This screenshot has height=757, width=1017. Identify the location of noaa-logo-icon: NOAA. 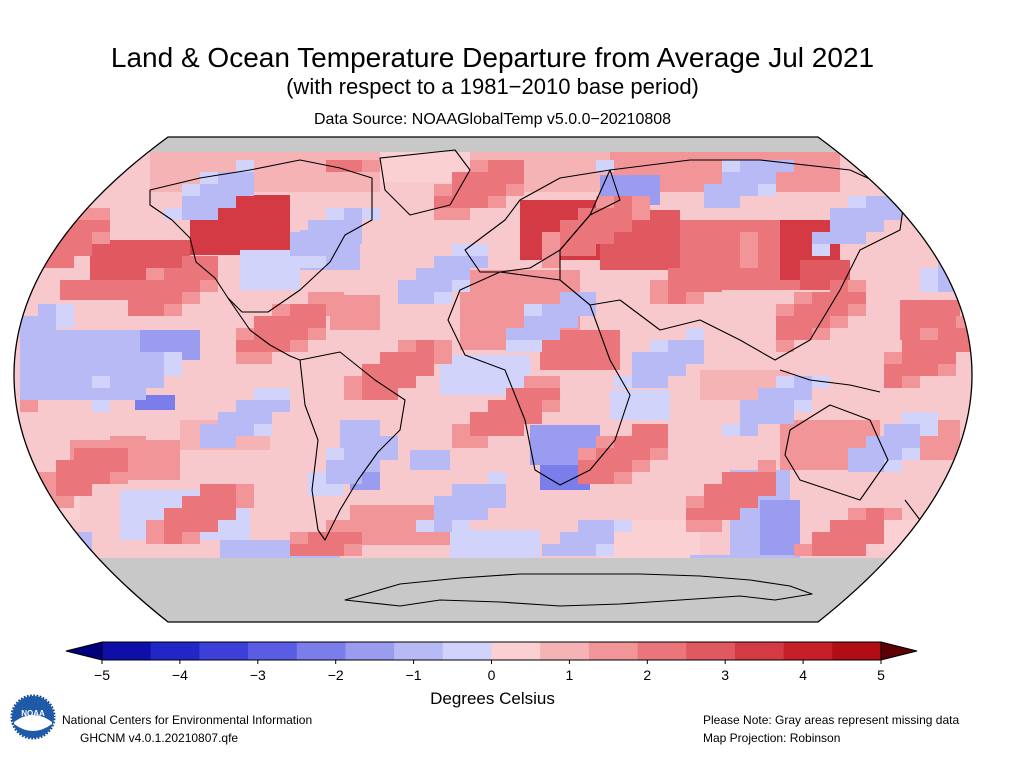
(33, 717).